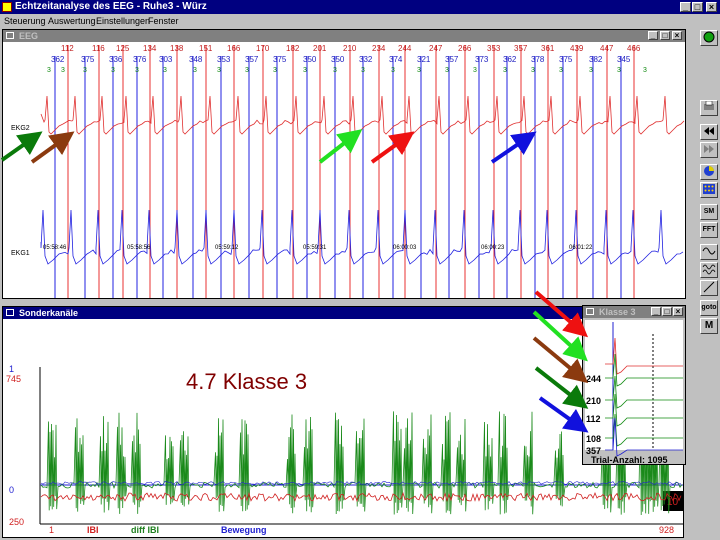 The height and width of the screenshot is (540, 720). Describe the element at coordinates (593, 419) in the screenshot. I see `klasse-label-2: 112` at that location.